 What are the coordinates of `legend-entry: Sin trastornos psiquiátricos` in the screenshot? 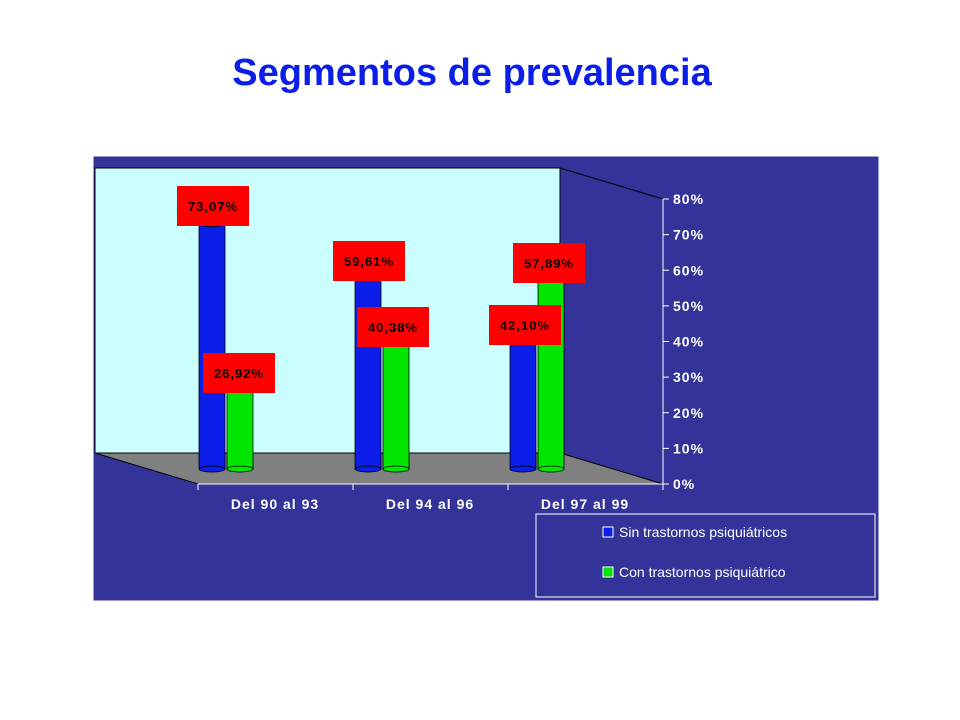 It's located at (694, 532).